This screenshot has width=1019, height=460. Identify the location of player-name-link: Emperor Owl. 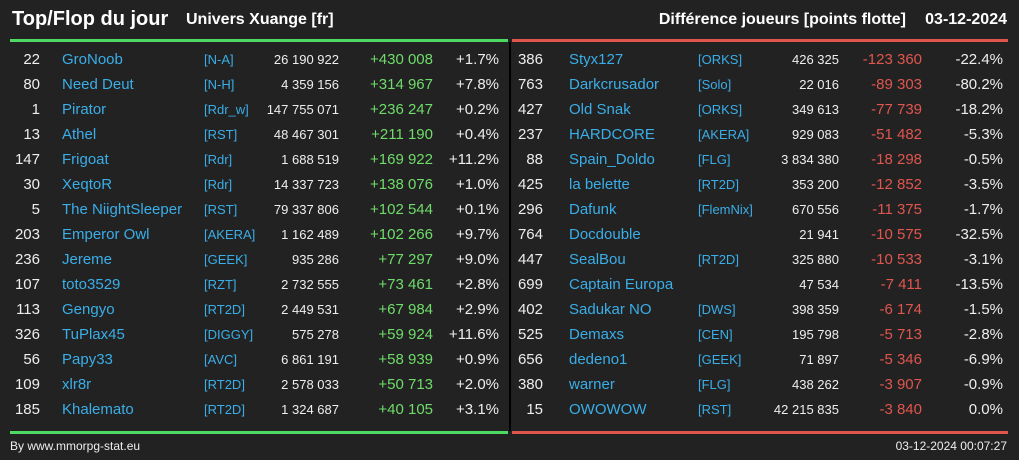
(106, 234).